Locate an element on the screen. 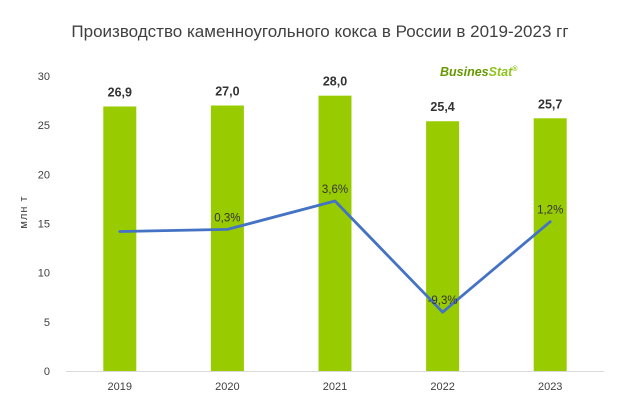 This screenshot has width=630, height=420. y-tick-label: 30 is located at coordinates (44, 77).